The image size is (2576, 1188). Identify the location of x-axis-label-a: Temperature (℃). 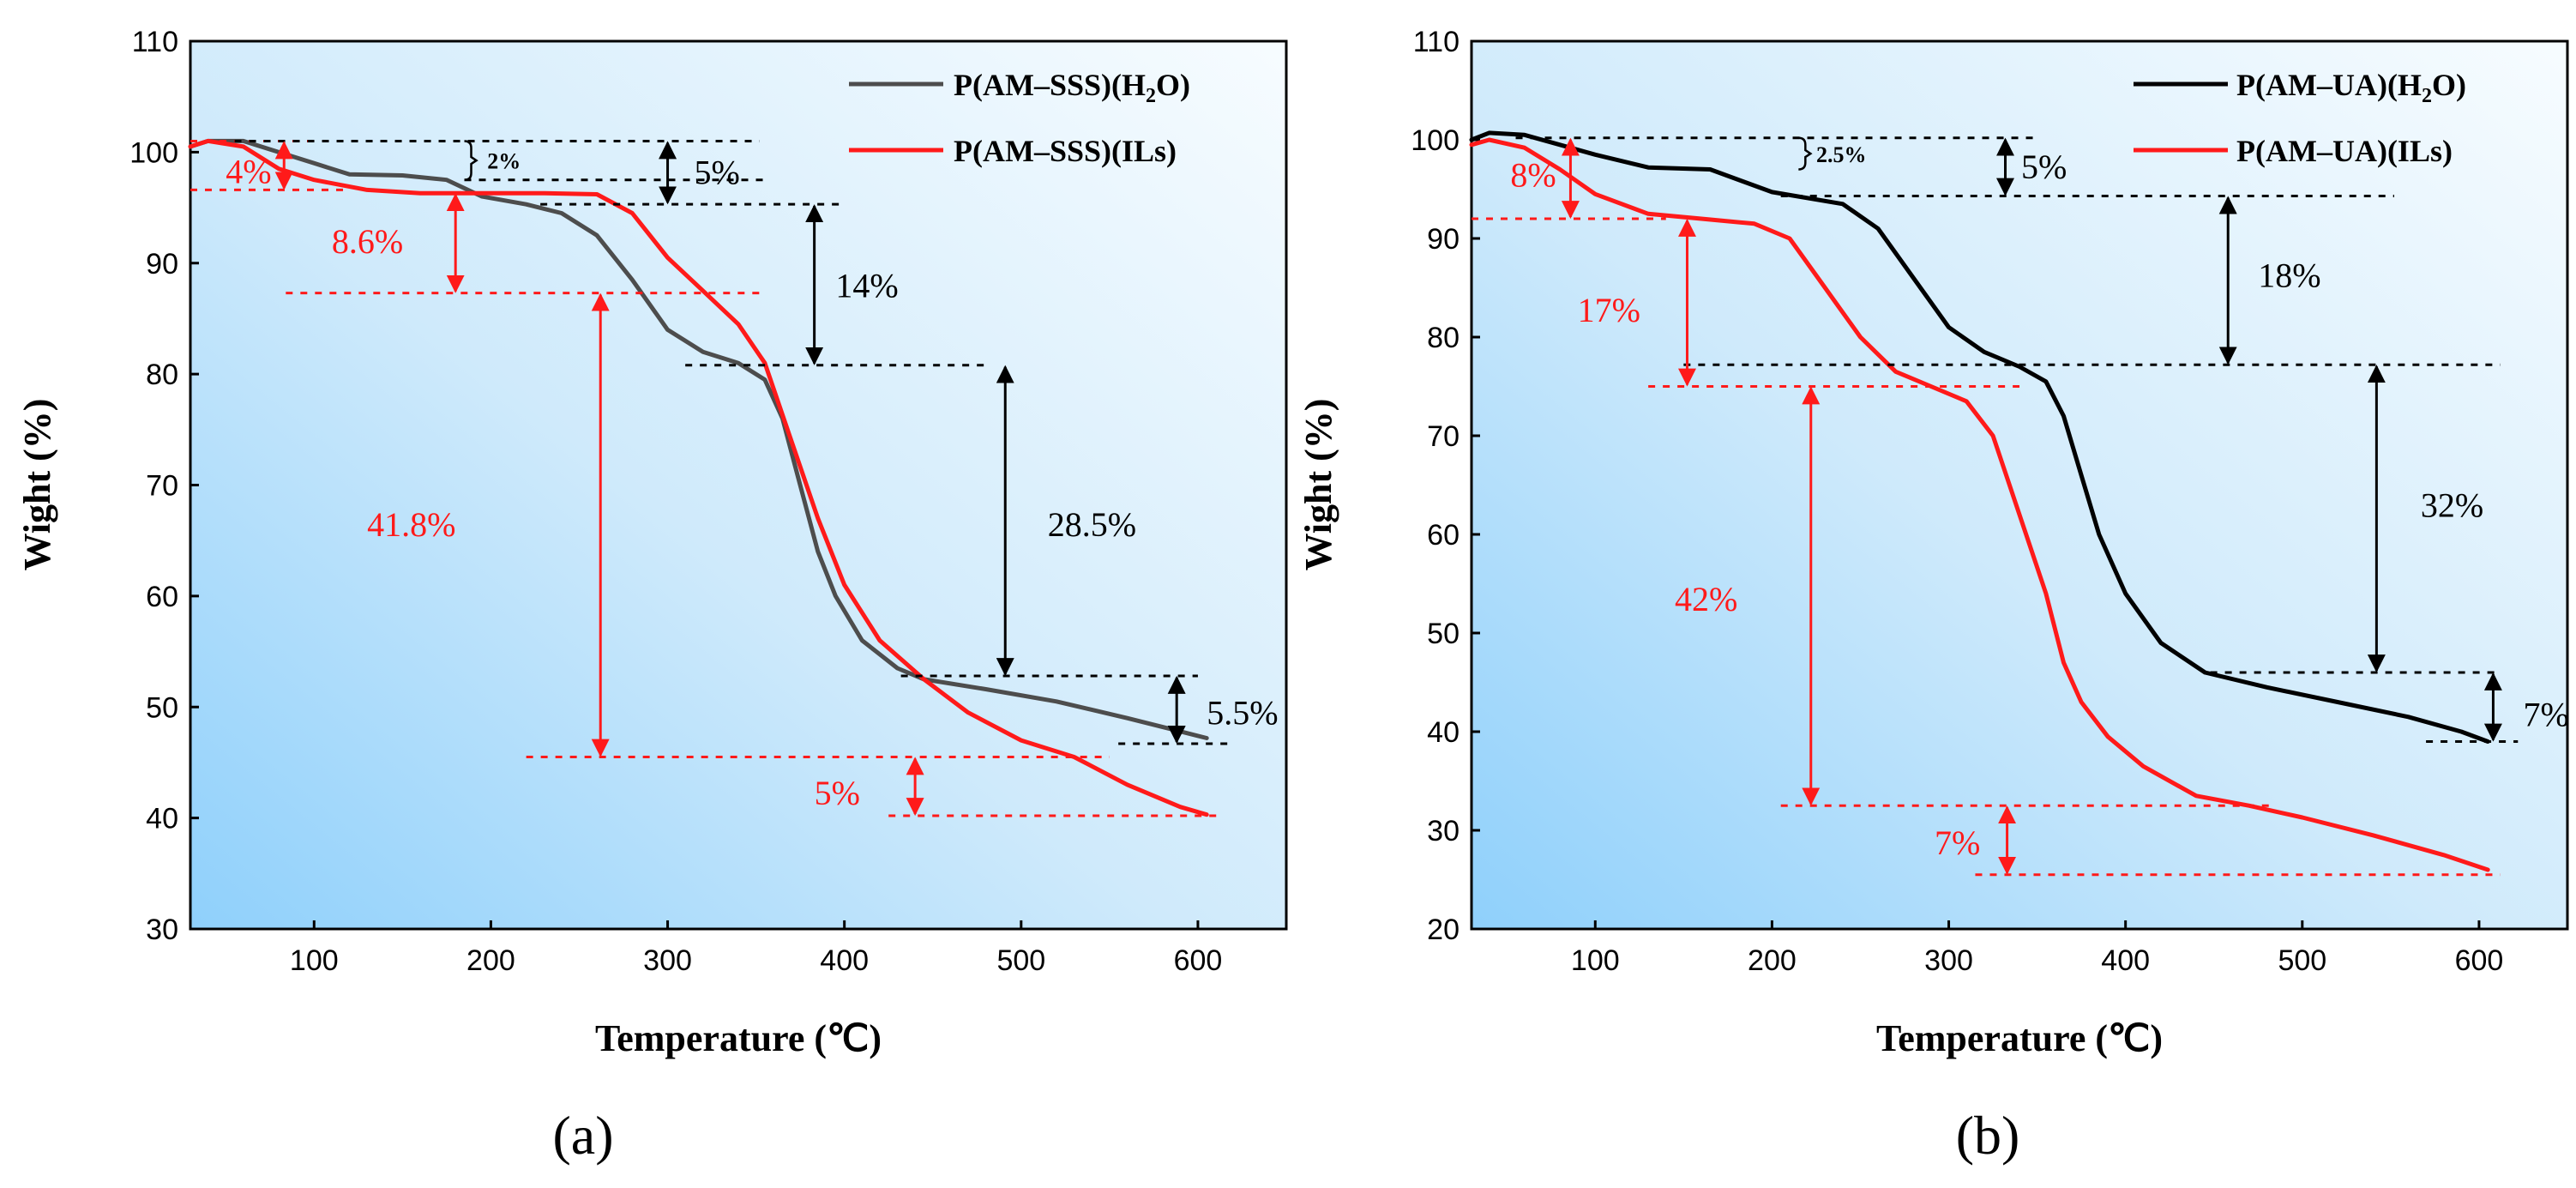
(738, 1038).